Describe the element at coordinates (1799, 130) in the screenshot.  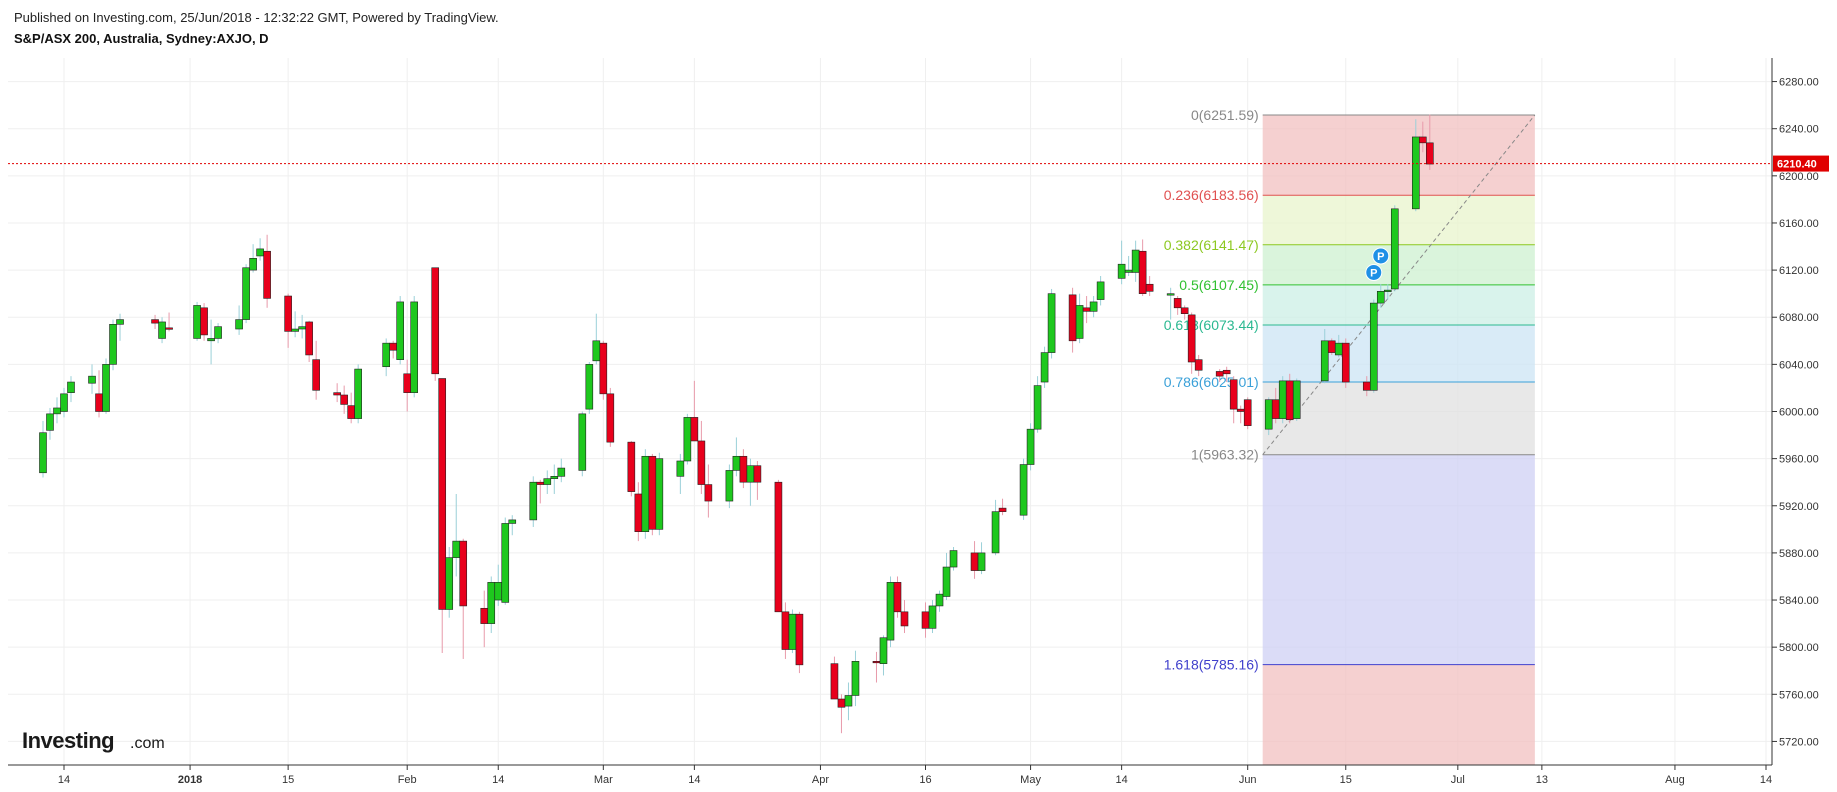
I see `y-tick-label: 6240.00` at that location.